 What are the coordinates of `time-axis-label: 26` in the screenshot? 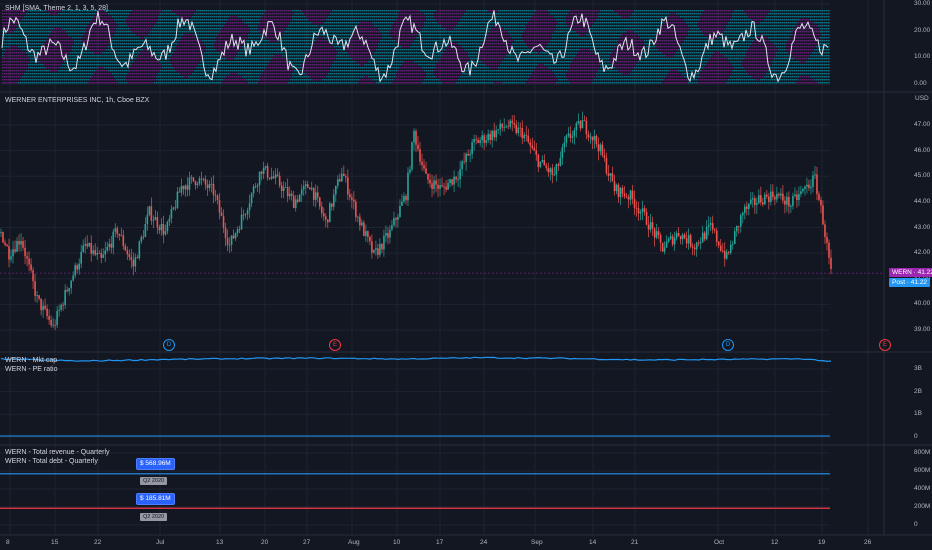 It's located at (868, 542).